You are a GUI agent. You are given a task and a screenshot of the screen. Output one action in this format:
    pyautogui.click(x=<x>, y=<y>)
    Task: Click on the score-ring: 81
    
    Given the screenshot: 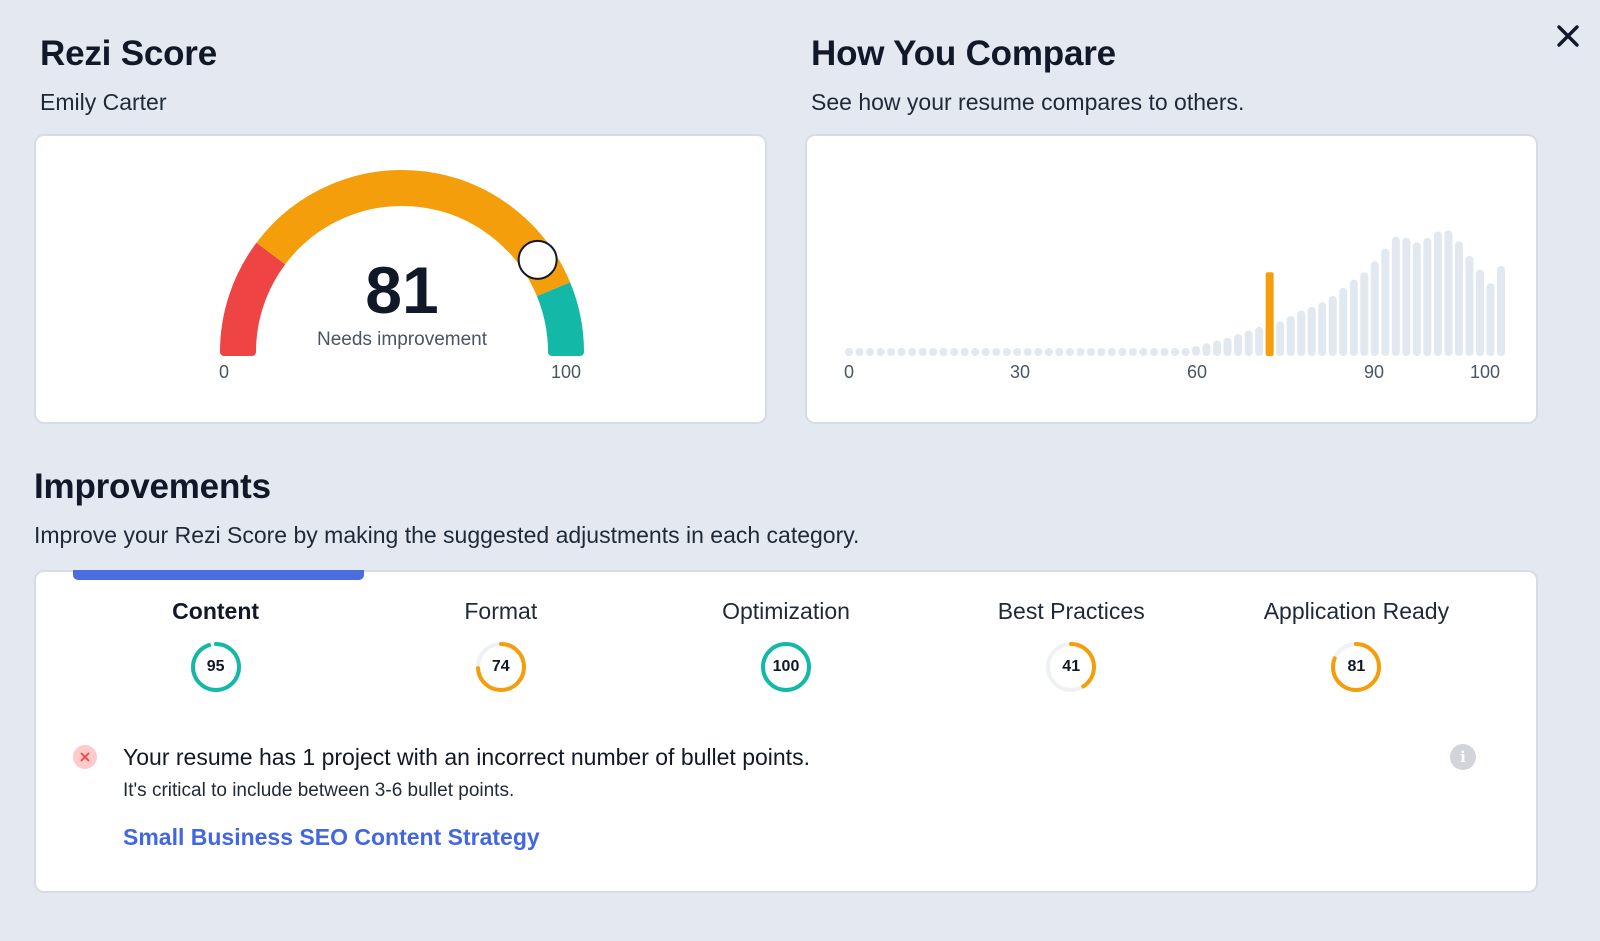 What is the action you would take?
    pyautogui.click(x=1356, y=667)
    